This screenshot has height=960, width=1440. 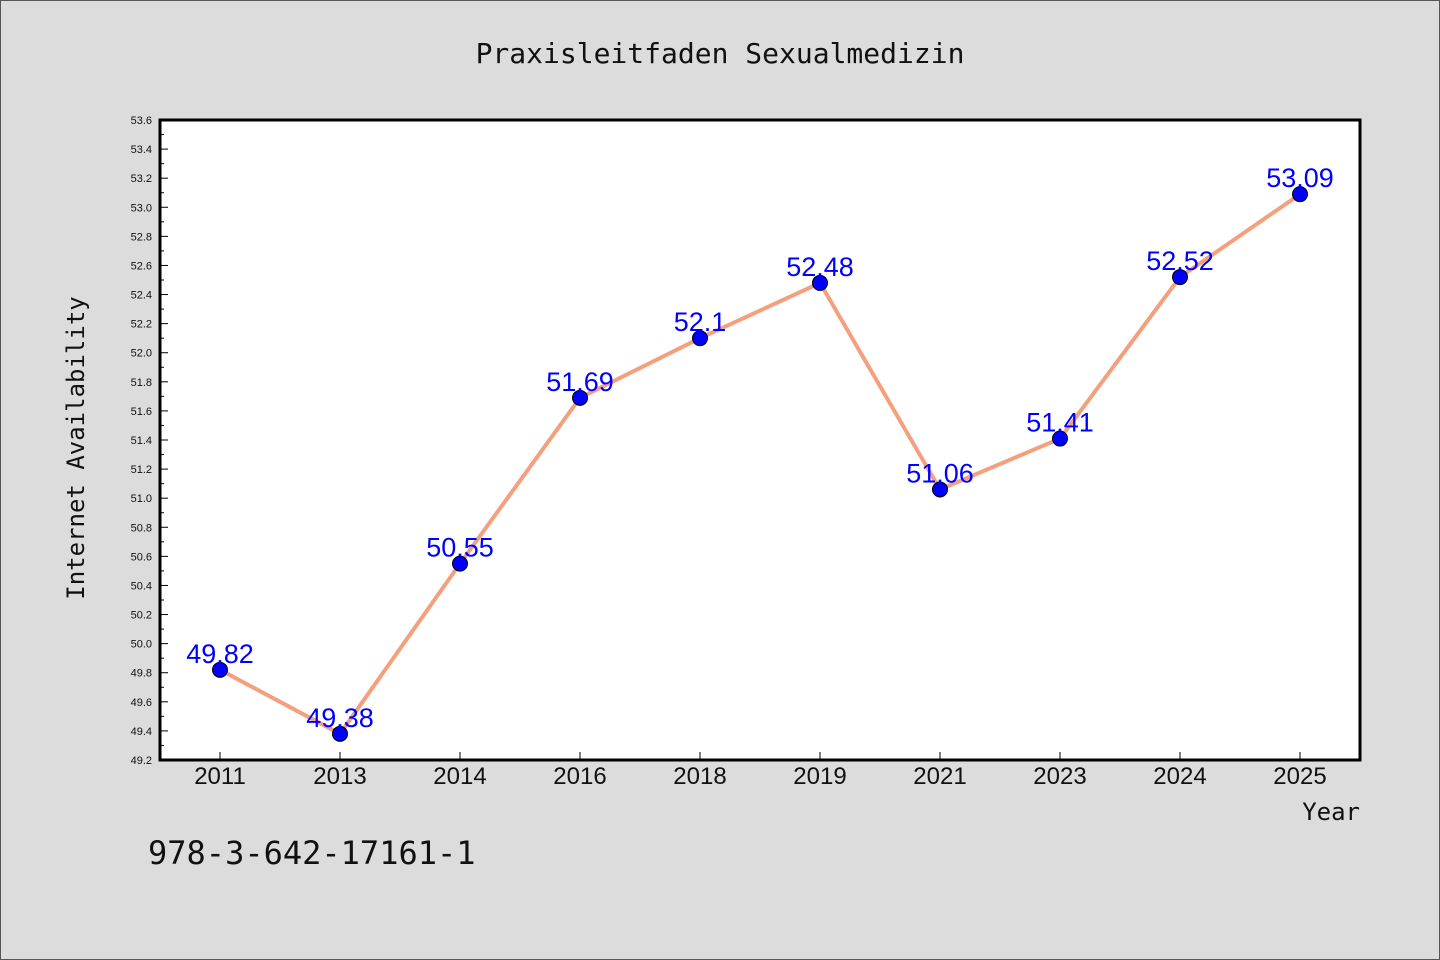 I want to click on y-tick-label: 51.2, so click(x=141, y=470).